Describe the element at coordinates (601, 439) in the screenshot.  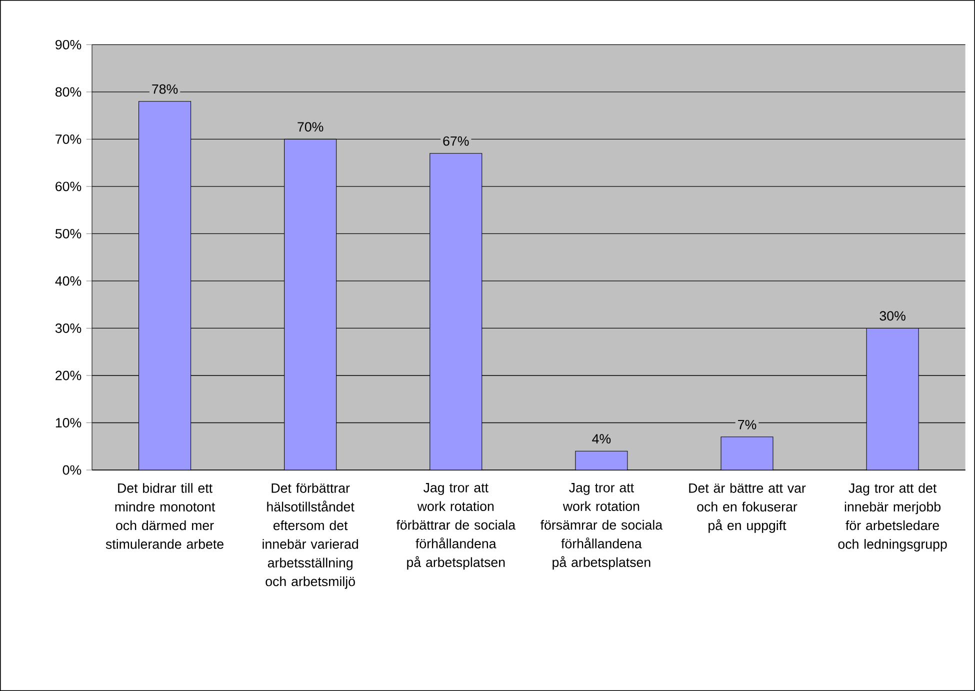
I see `data-label: 4%` at that location.